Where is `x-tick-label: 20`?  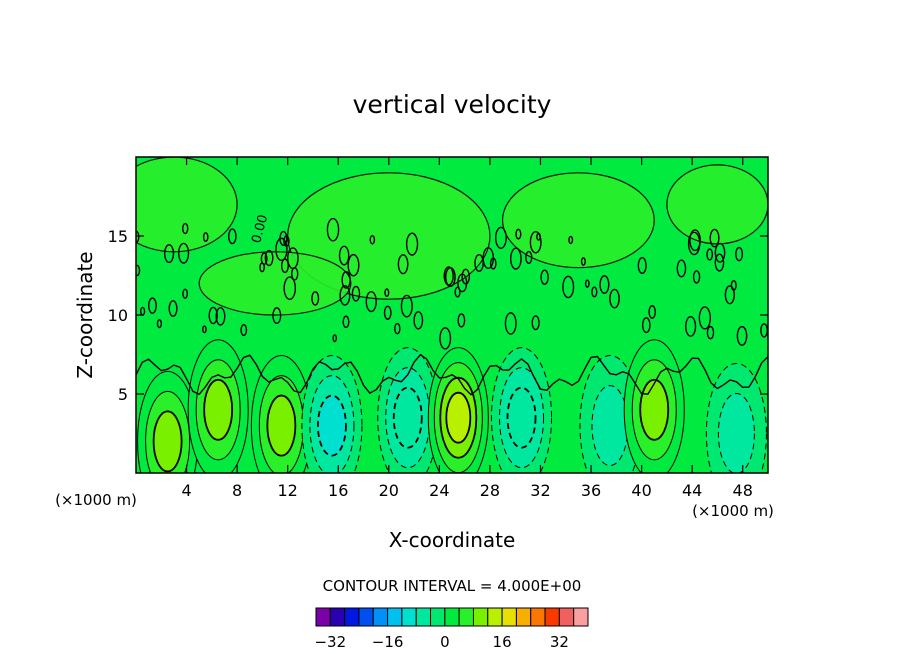
x-tick-label: 20 is located at coordinates (389, 490).